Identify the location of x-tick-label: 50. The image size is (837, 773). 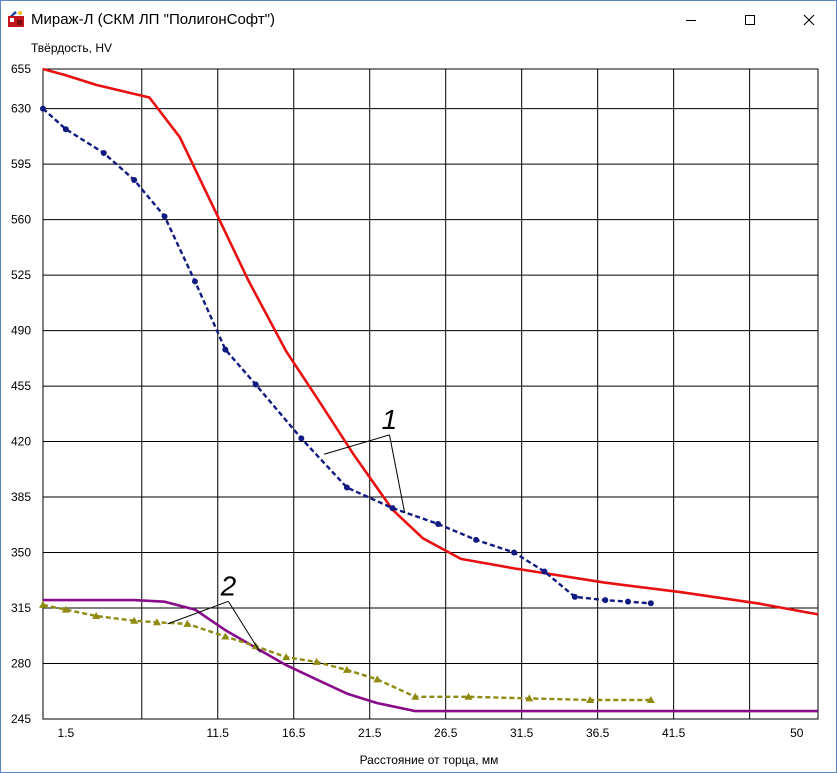
(797, 733).